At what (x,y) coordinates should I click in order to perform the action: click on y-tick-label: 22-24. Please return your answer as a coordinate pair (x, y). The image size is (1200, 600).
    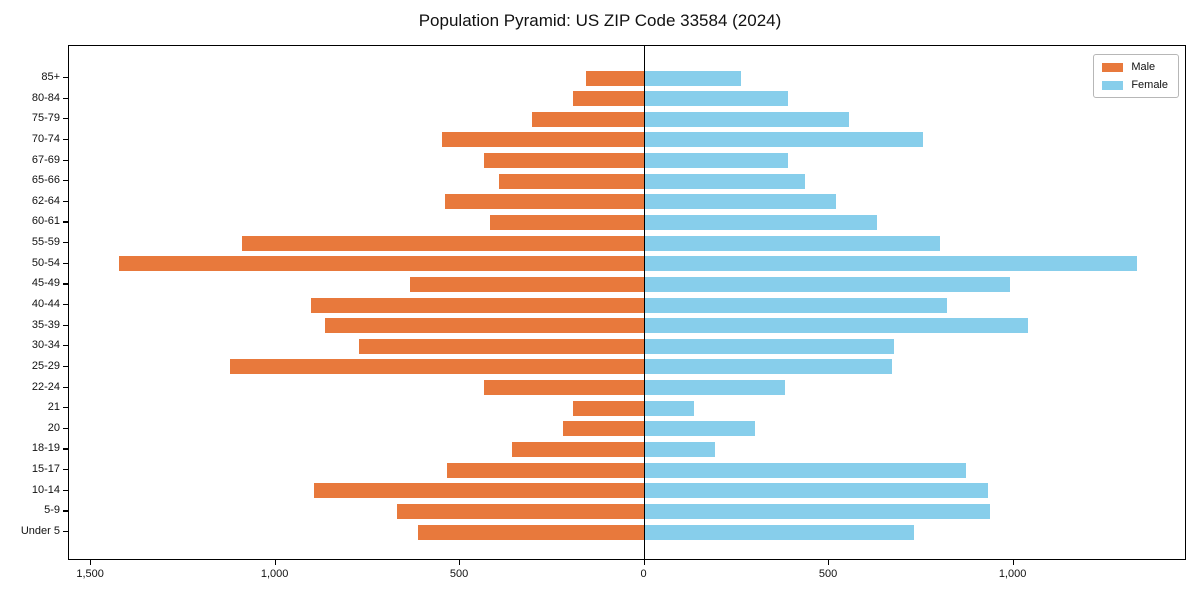
    Looking at the image, I should click on (45, 386).